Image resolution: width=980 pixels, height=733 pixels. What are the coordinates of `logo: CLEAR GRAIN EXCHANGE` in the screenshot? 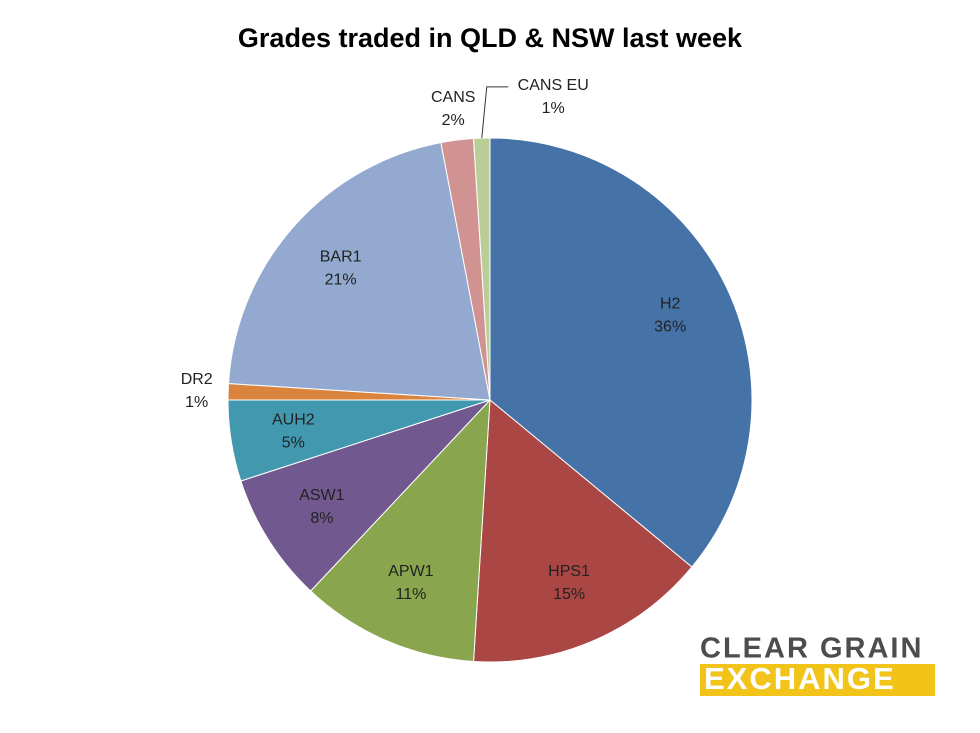 It's located at (817, 664).